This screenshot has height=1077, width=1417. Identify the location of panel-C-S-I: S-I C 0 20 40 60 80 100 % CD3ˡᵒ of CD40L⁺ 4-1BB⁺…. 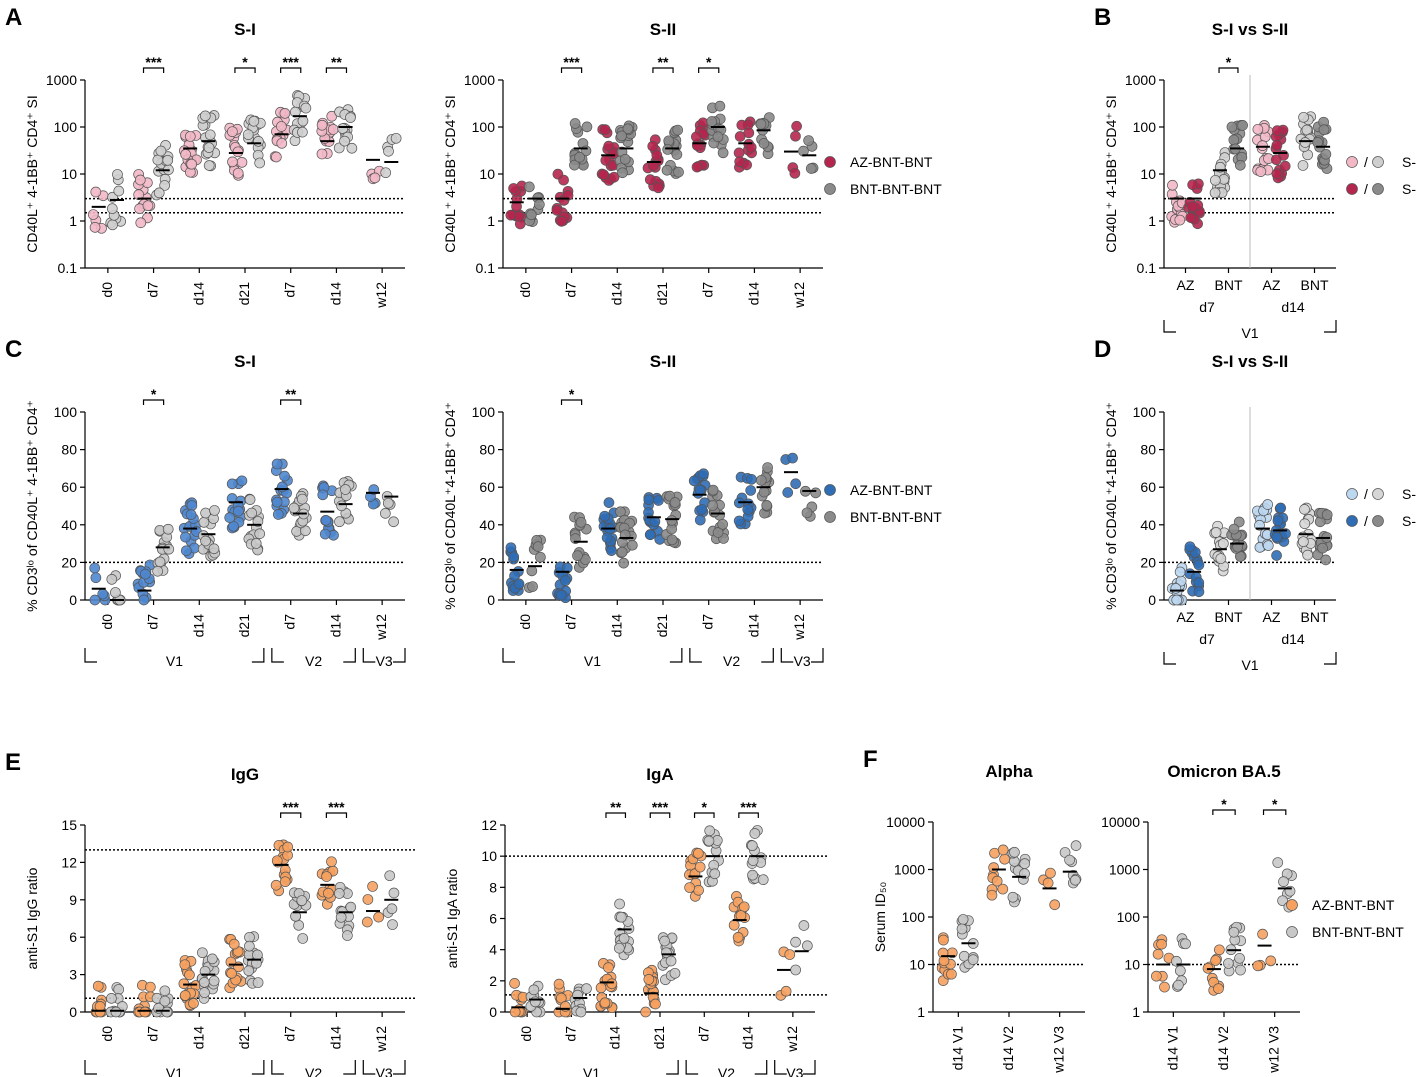
(205, 488).